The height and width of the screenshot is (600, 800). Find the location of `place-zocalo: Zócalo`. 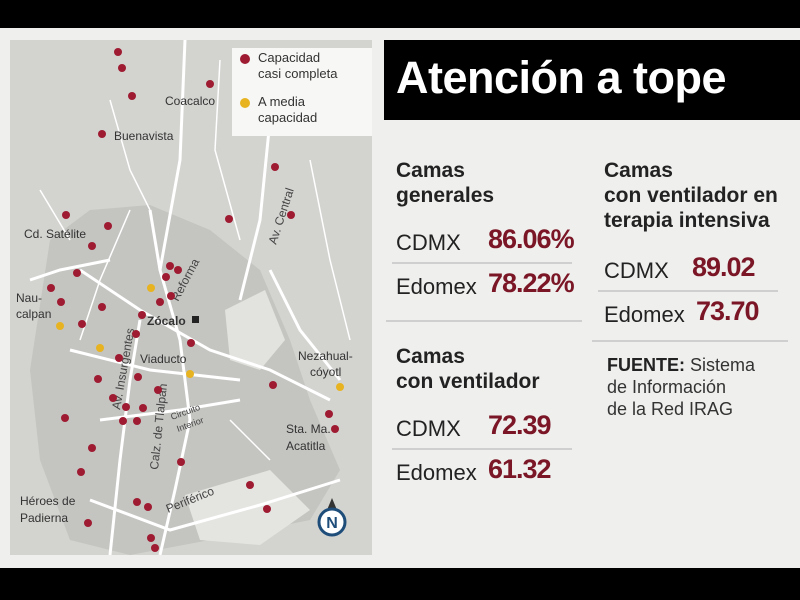

place-zocalo: Zócalo is located at coordinates (166, 321).